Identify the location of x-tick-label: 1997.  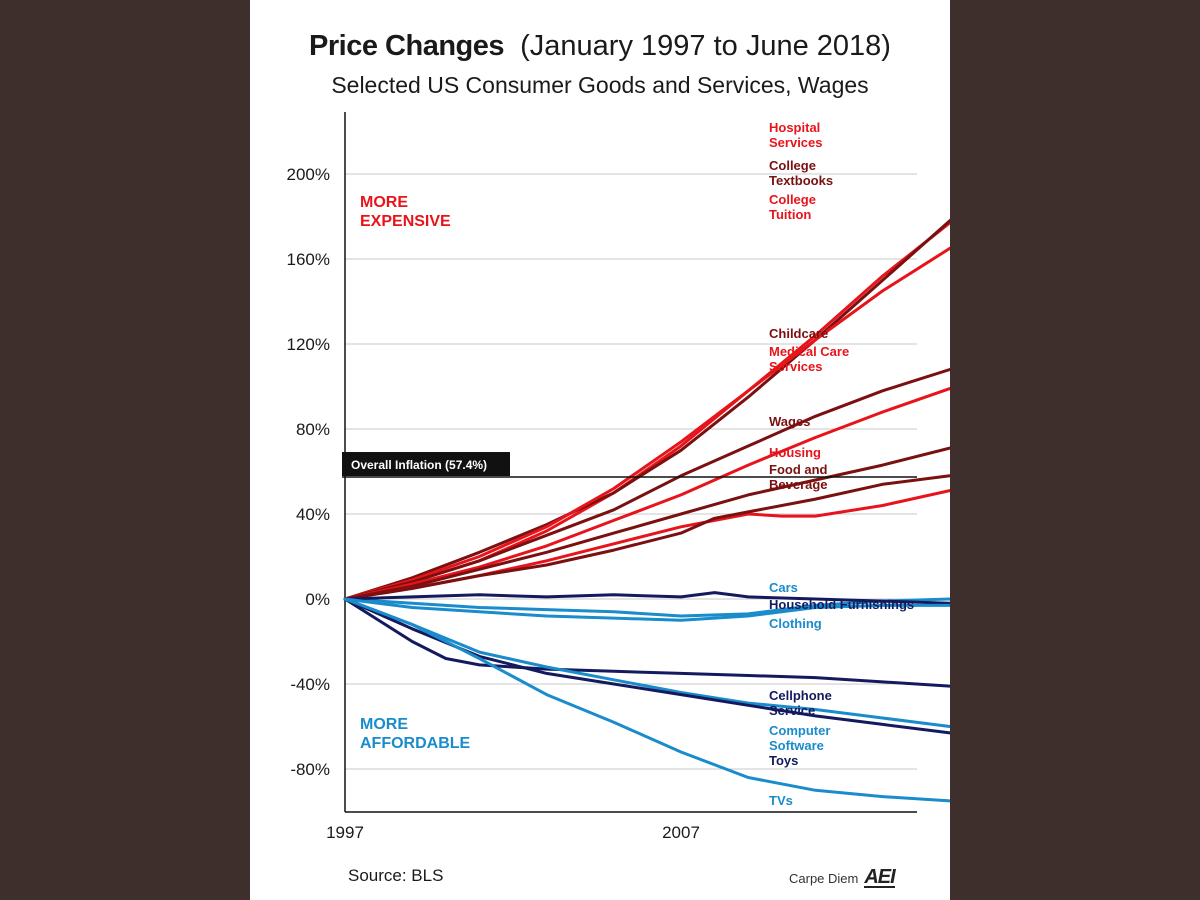
(345, 832).